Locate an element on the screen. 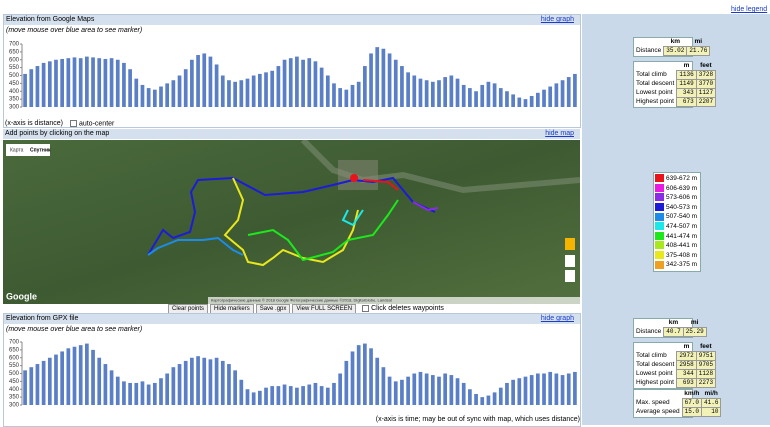 The image size is (770, 427). zoom-in is located at coordinates (570, 261).